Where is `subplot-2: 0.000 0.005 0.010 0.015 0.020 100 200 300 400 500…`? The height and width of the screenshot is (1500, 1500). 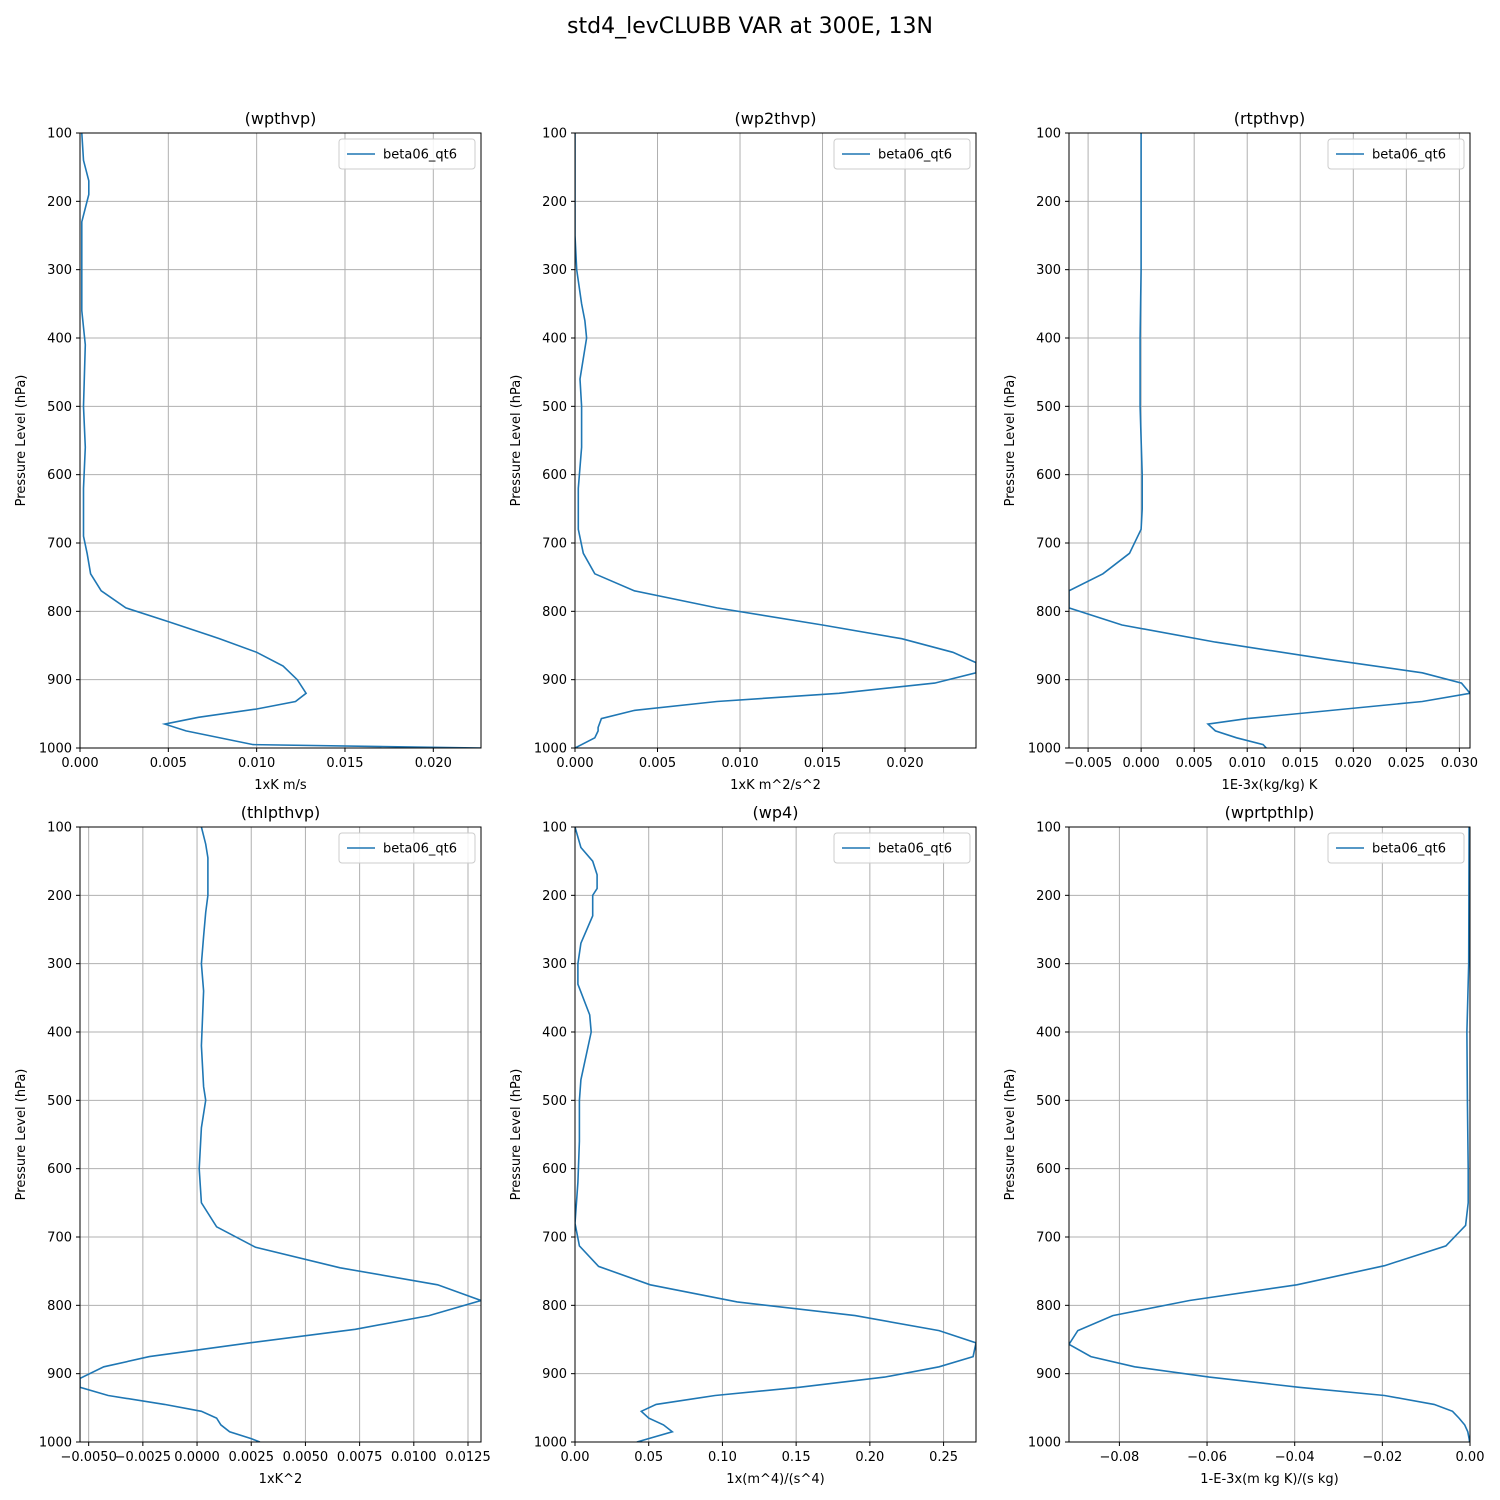 subplot-2: 0.000 0.005 0.010 0.015 0.020 100 200 300 400 500… is located at coordinates (743, 451).